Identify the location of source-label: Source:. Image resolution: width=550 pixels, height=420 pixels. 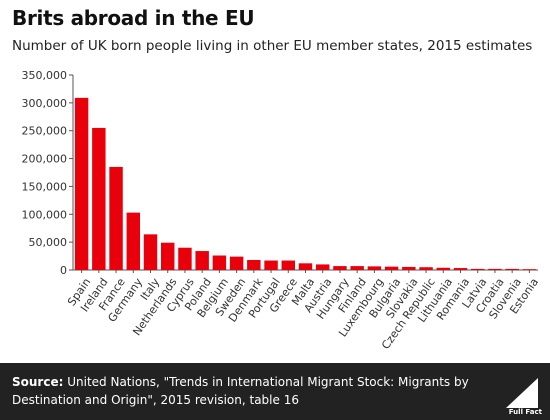
(38, 382).